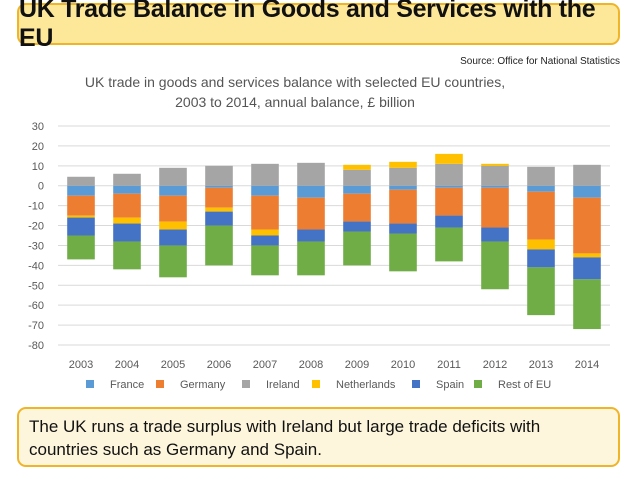  I want to click on y-tick-label: -80, so click(36, 346).